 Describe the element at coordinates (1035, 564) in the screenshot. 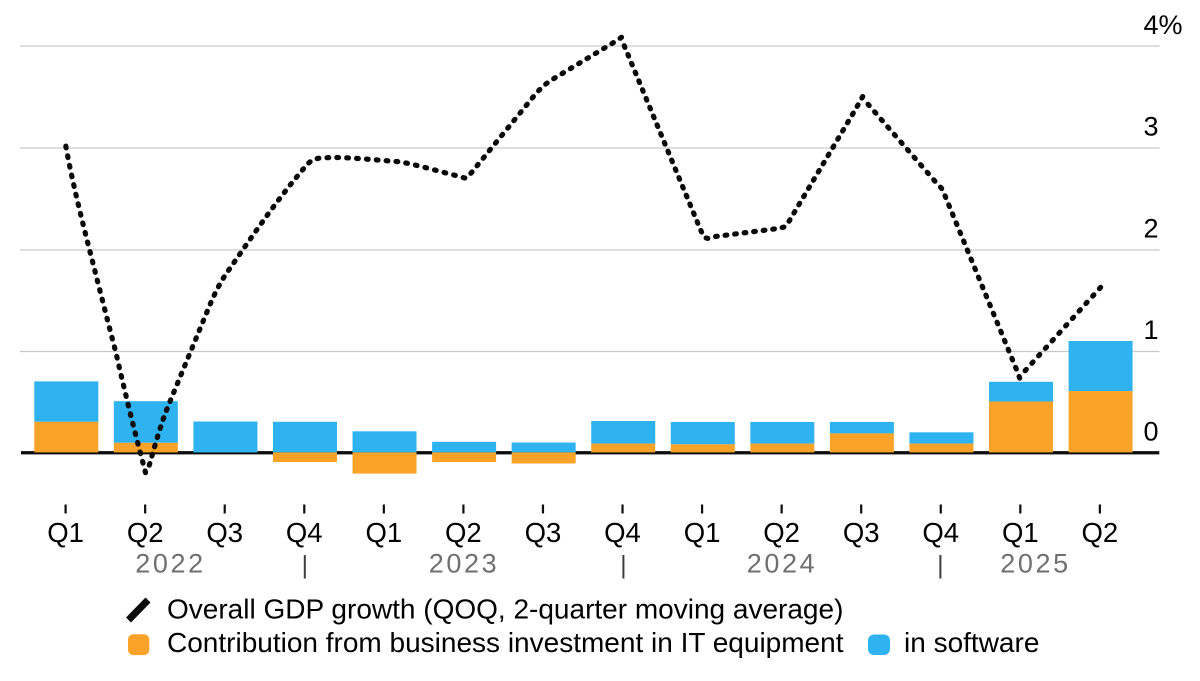

I see `svg-text: 2025` at that location.